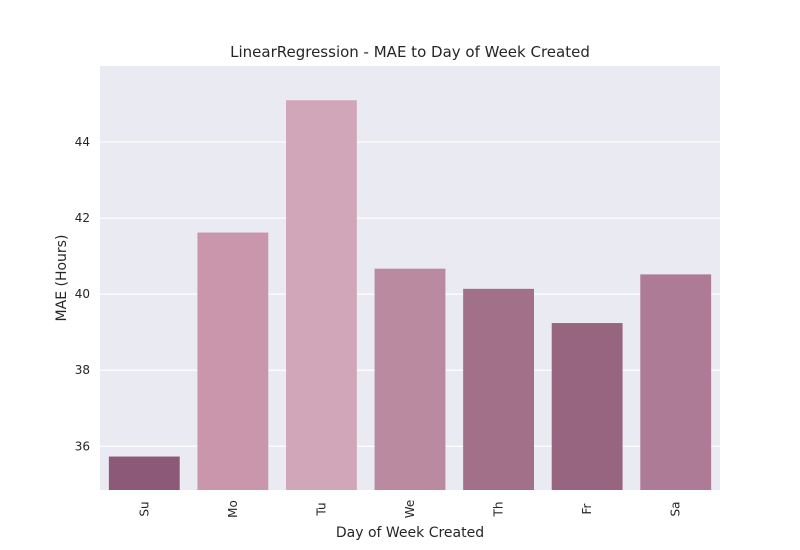 The image size is (800, 550). What do you see at coordinates (587, 406) in the screenshot?
I see `bar-fr` at bounding box center [587, 406].